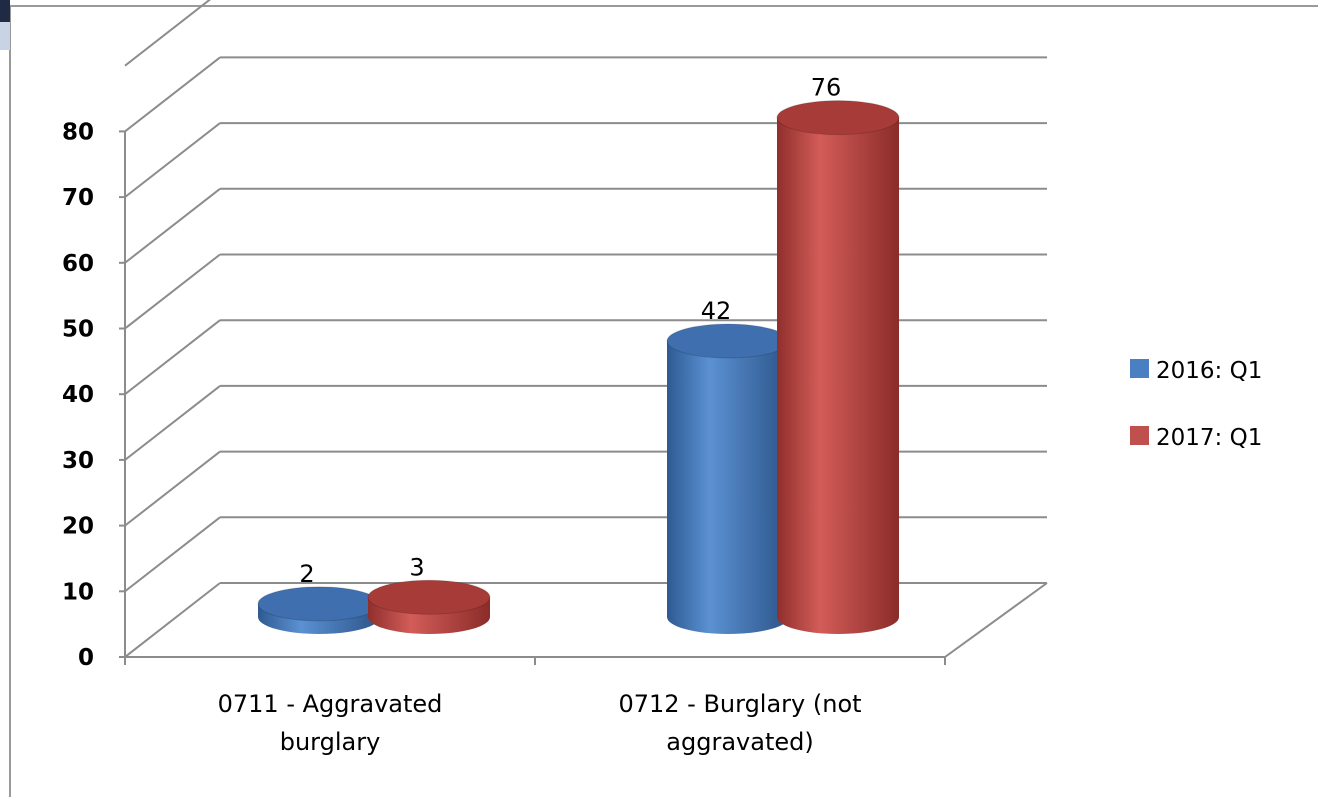 This screenshot has width=1318, height=802. I want to click on y-tick-label: 60, so click(78, 264).